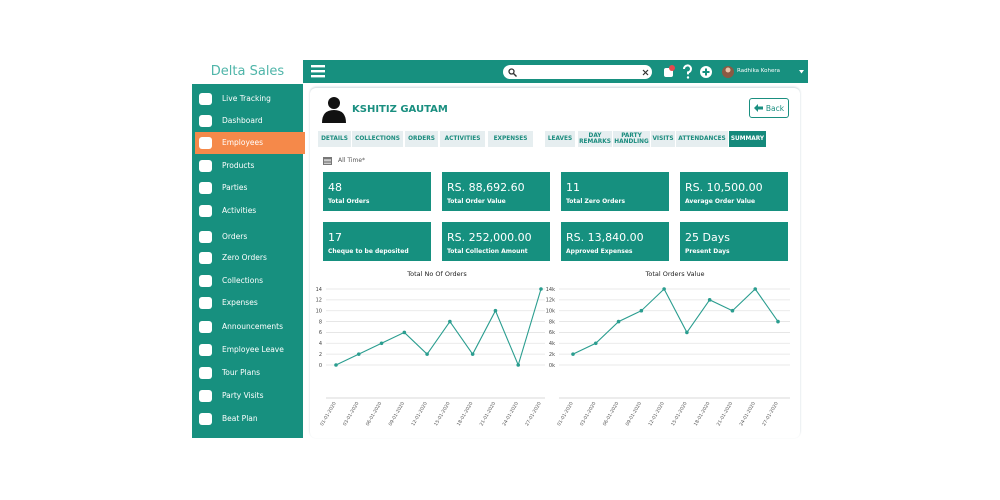 Image resolution: width=1000 pixels, height=500 pixels. What do you see at coordinates (319, 312) in the screenshot?
I see `y-tick-label: 10` at bounding box center [319, 312].